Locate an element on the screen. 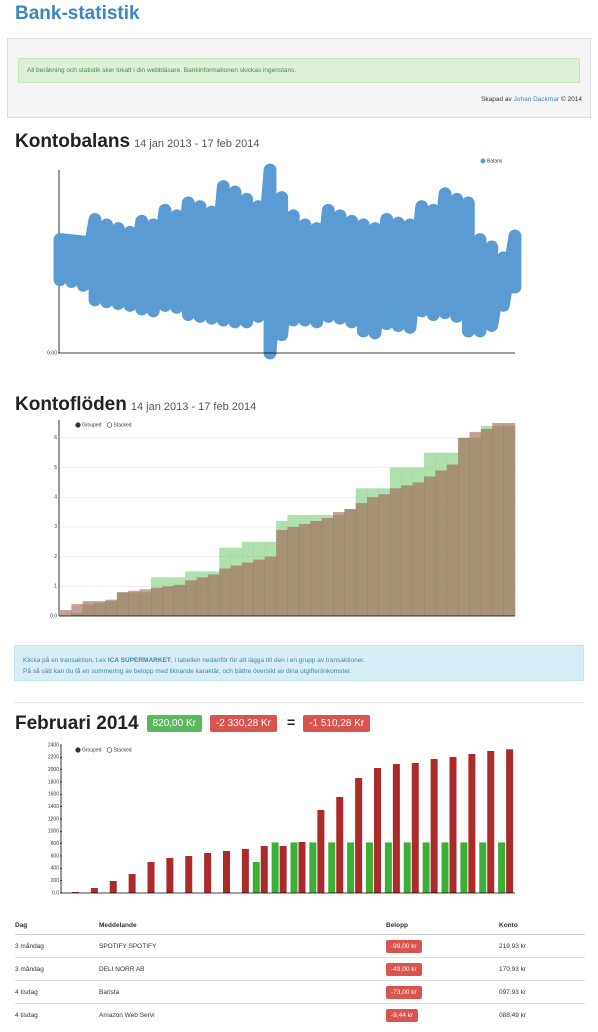 The height and width of the screenshot is (1032, 598). credit-text: Skapad av is located at coordinates (497, 99).